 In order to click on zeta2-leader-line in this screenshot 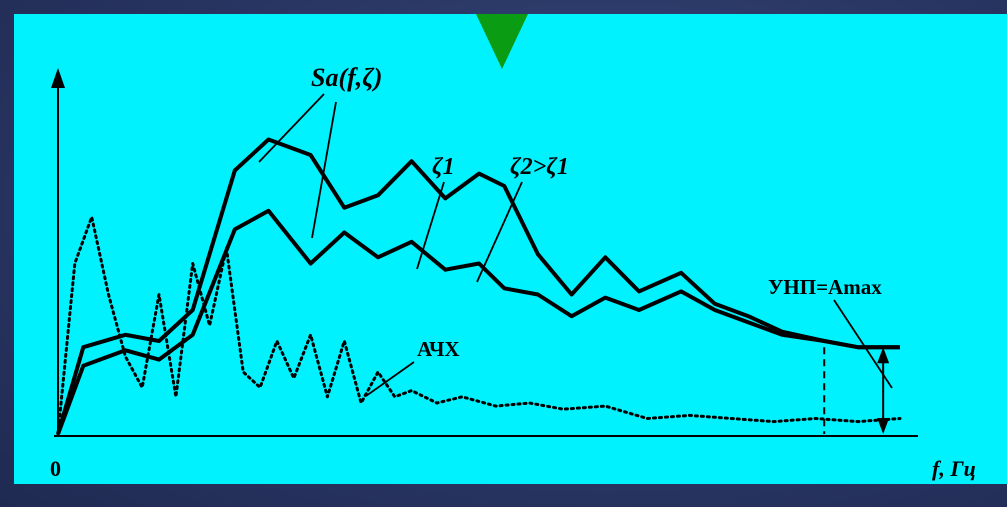, I will do `click(499, 232)`.